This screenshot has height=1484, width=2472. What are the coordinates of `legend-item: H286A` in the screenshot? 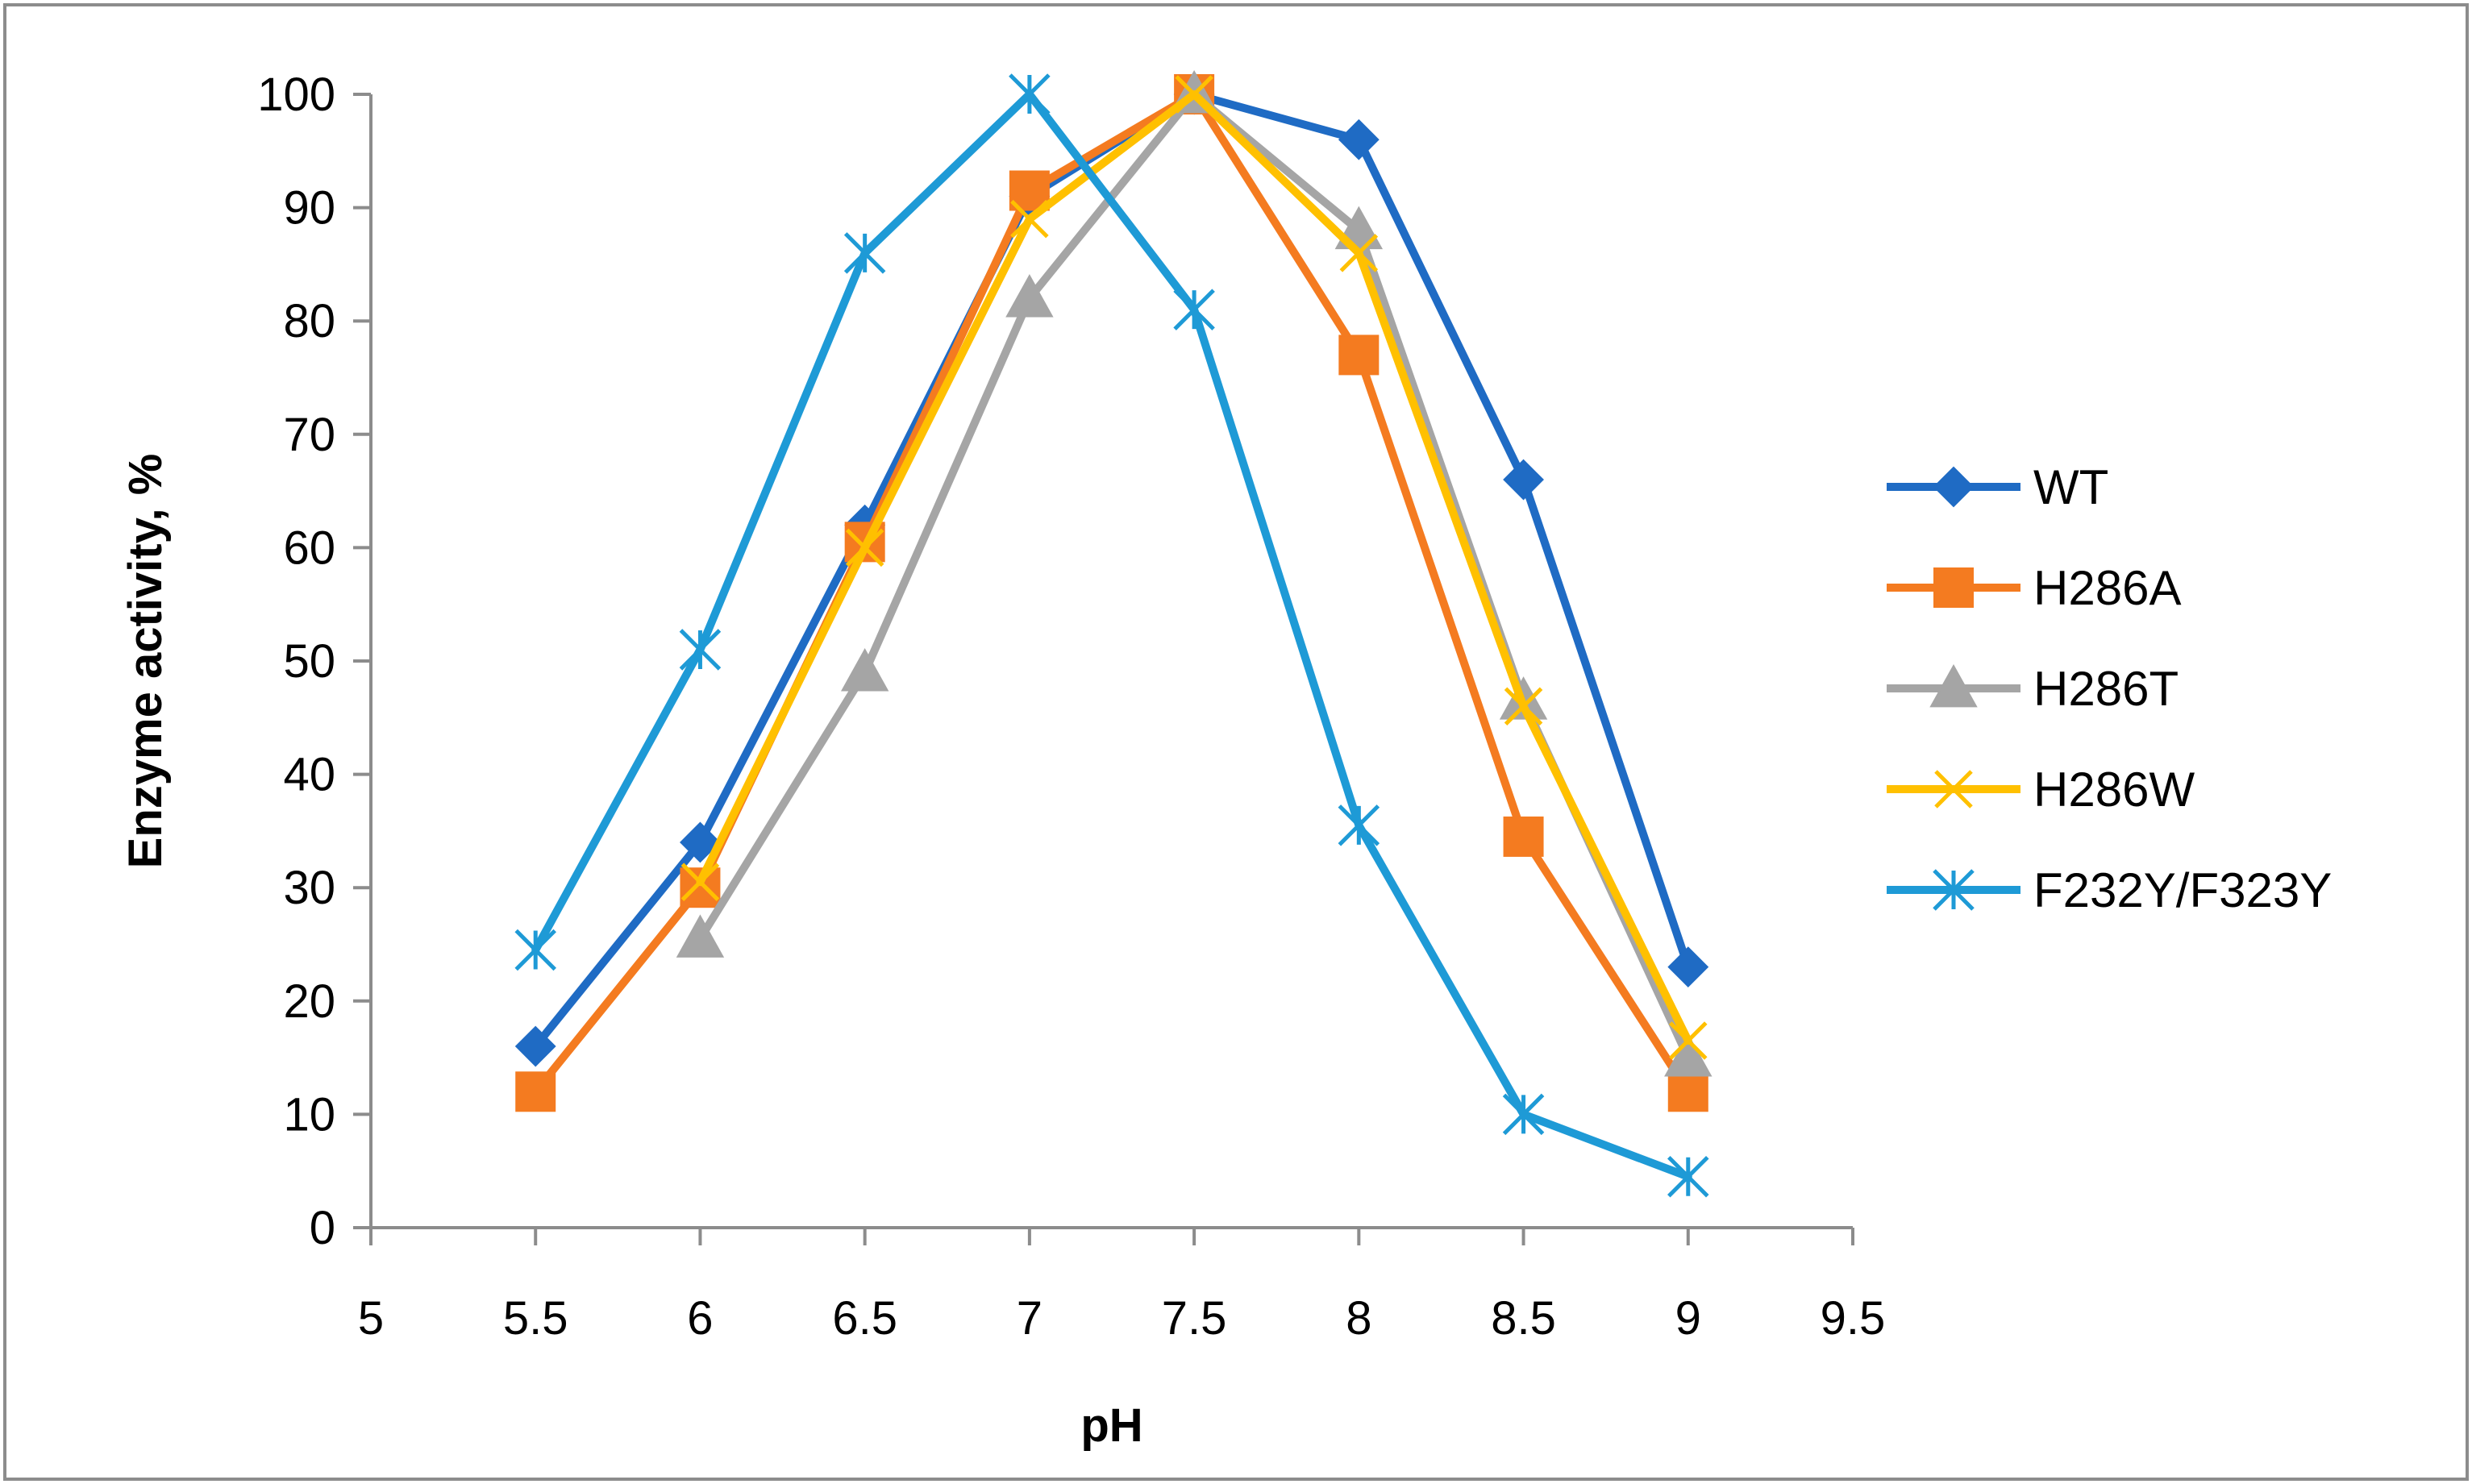 It's located at (2034, 588).